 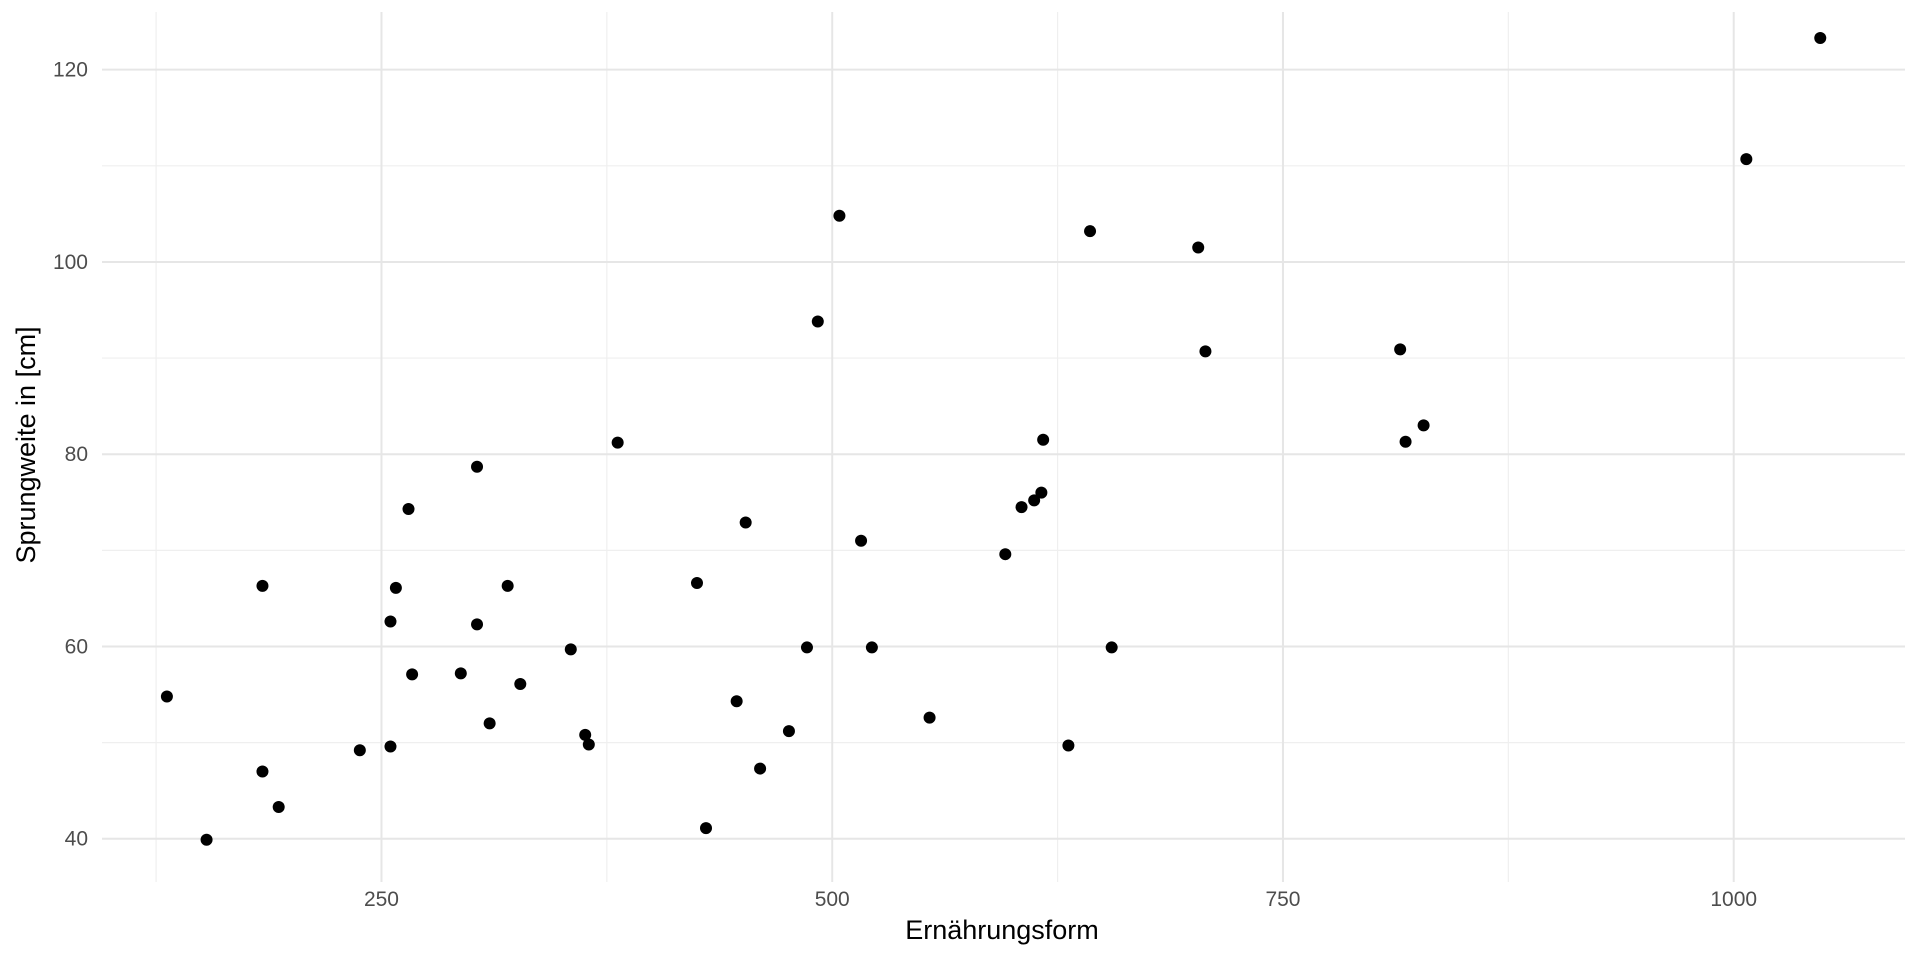 What do you see at coordinates (76, 454) in the screenshot?
I see `y-tick-label: 80` at bounding box center [76, 454].